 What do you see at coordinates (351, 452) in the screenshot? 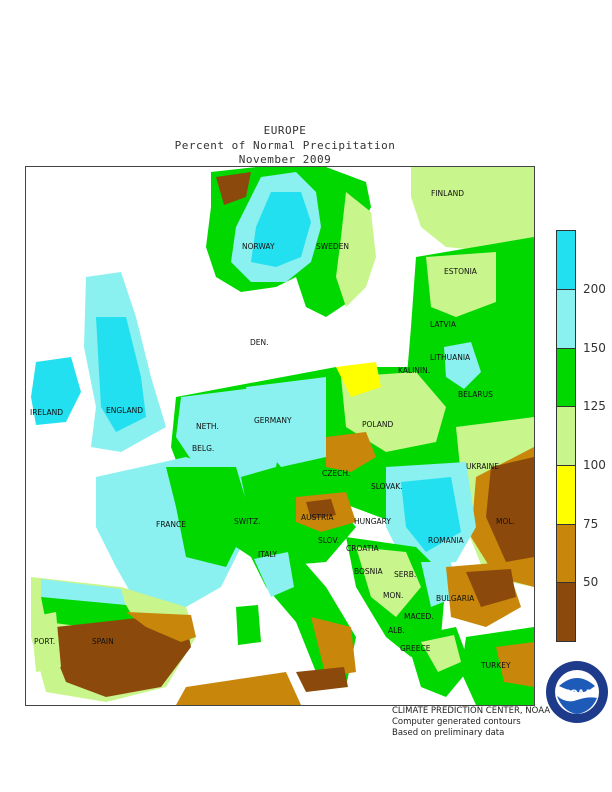
I see `region-czech-dry` at bounding box center [351, 452].